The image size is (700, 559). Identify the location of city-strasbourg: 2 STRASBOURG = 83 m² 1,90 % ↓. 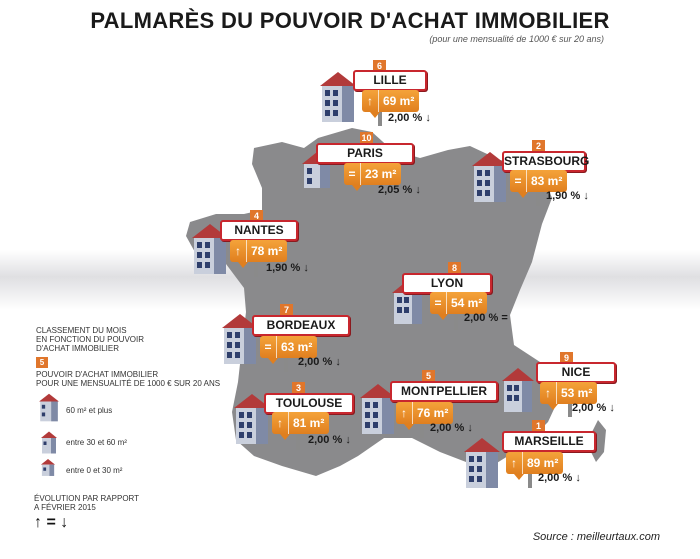
(545, 175).